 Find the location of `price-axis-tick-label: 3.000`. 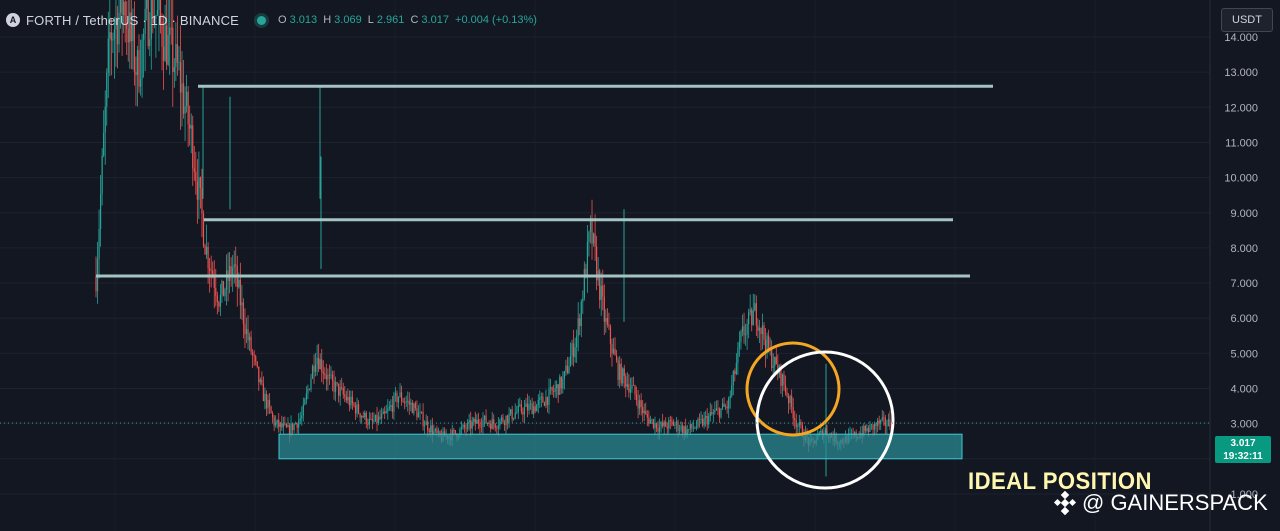

price-axis-tick-label: 3.000 is located at coordinates (1244, 425).